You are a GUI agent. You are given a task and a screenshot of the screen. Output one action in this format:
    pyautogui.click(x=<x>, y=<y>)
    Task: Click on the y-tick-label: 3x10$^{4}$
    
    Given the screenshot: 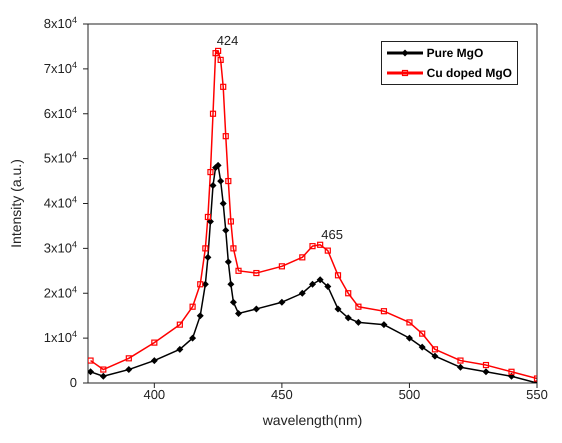 What is the action you would take?
    pyautogui.click(x=60, y=247)
    